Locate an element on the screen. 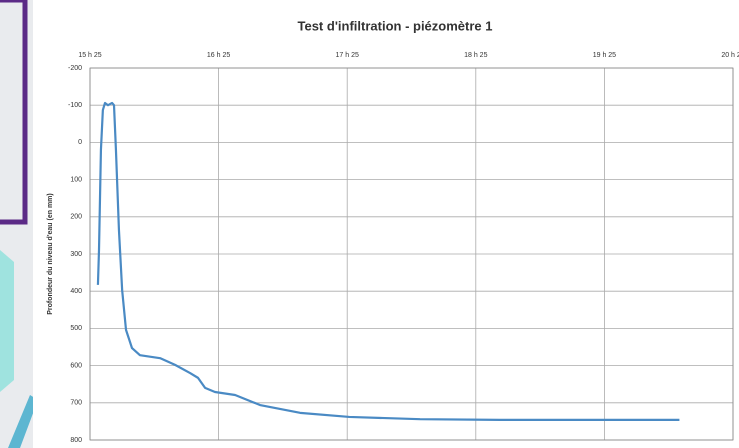  y-tick-label: 0 is located at coordinates (80, 142).